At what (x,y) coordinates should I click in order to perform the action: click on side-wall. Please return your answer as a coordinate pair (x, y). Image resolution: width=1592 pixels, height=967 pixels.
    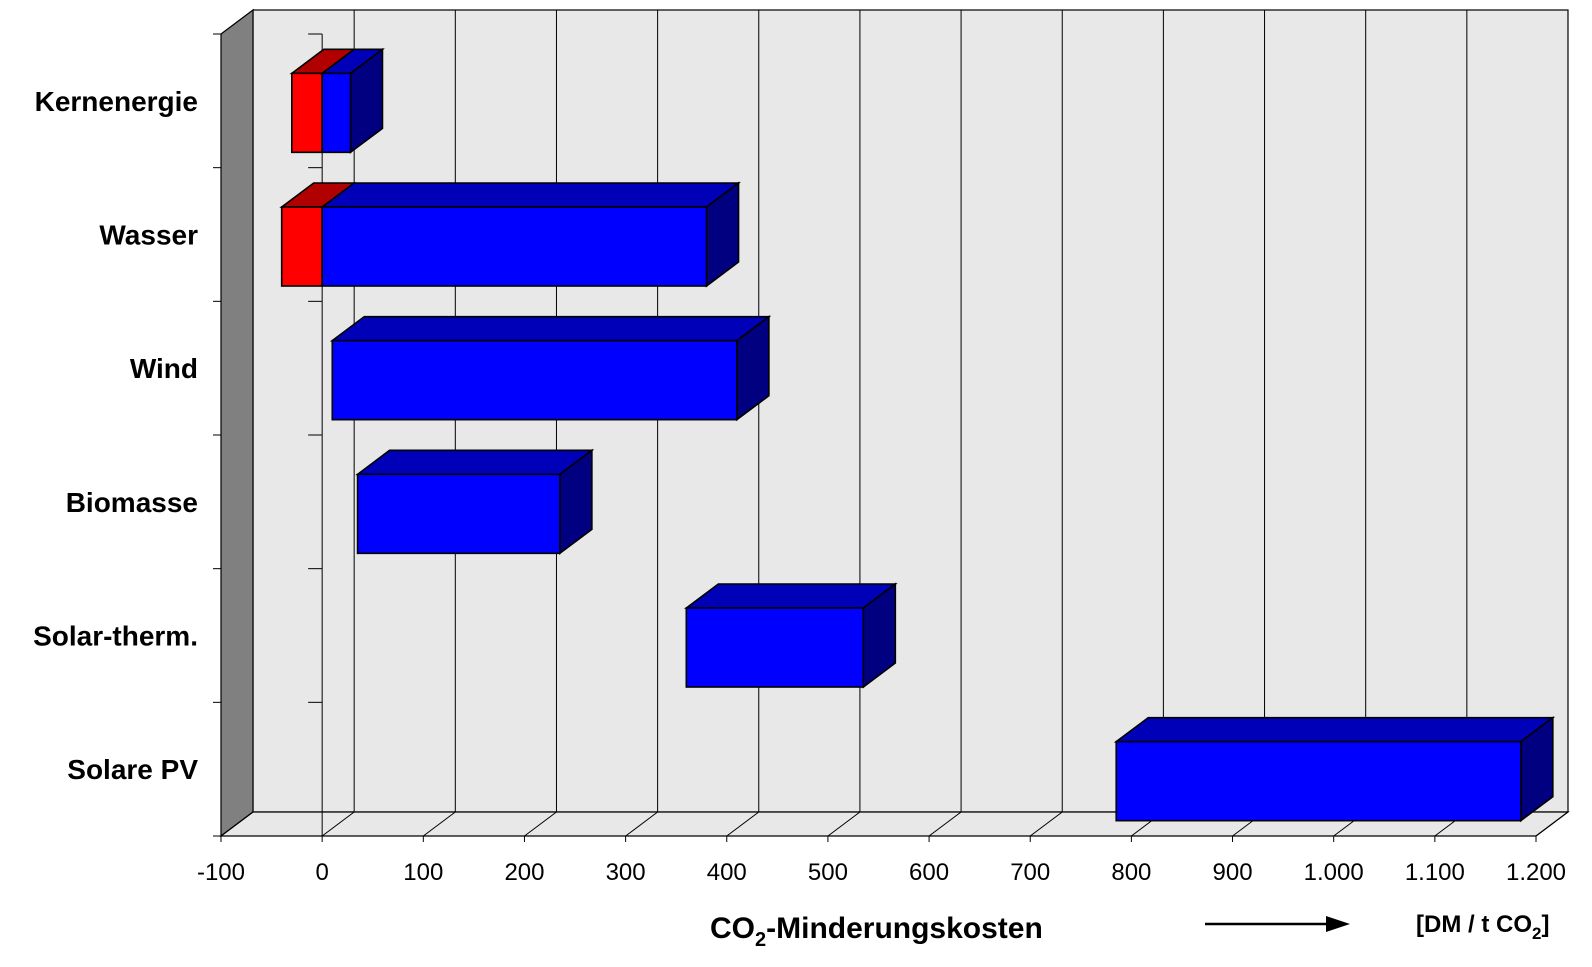
    Looking at the image, I should click on (237, 423).